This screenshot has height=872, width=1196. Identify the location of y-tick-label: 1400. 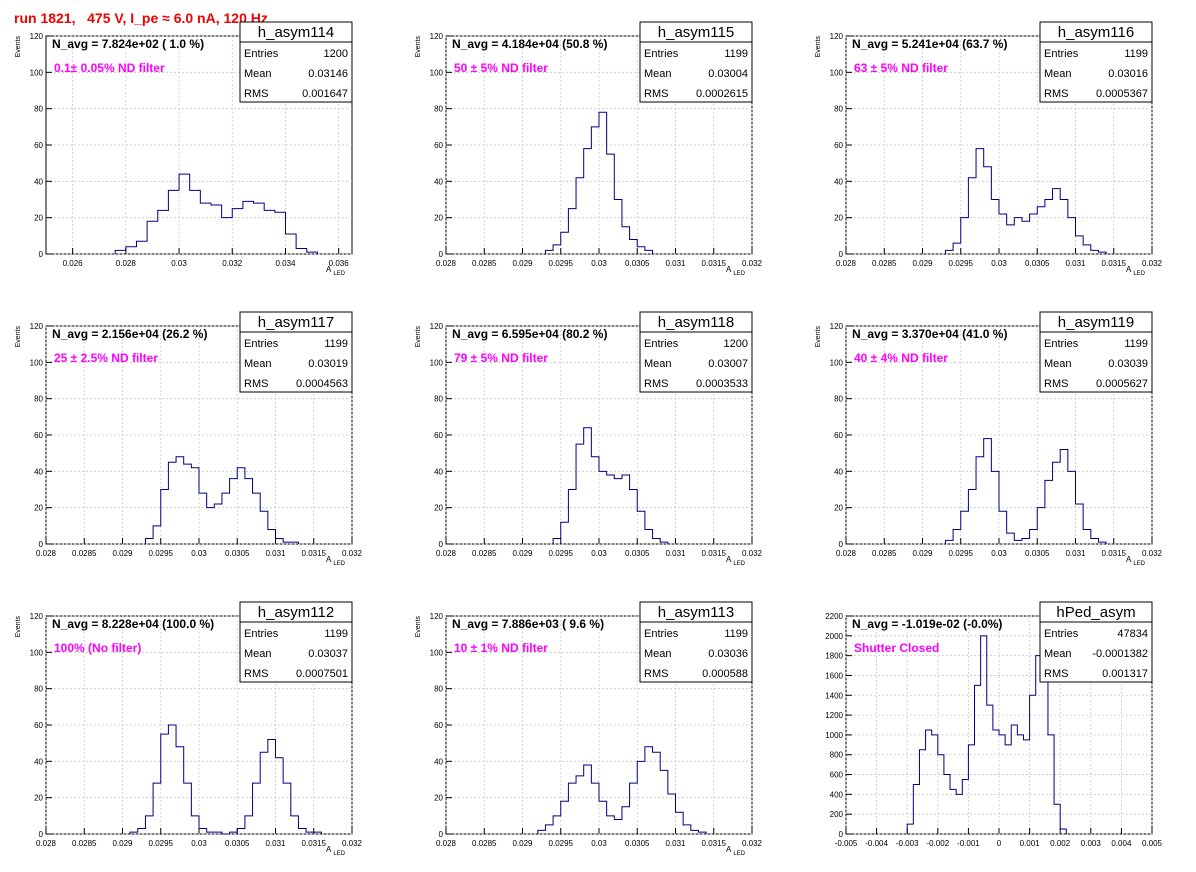
(834, 695).